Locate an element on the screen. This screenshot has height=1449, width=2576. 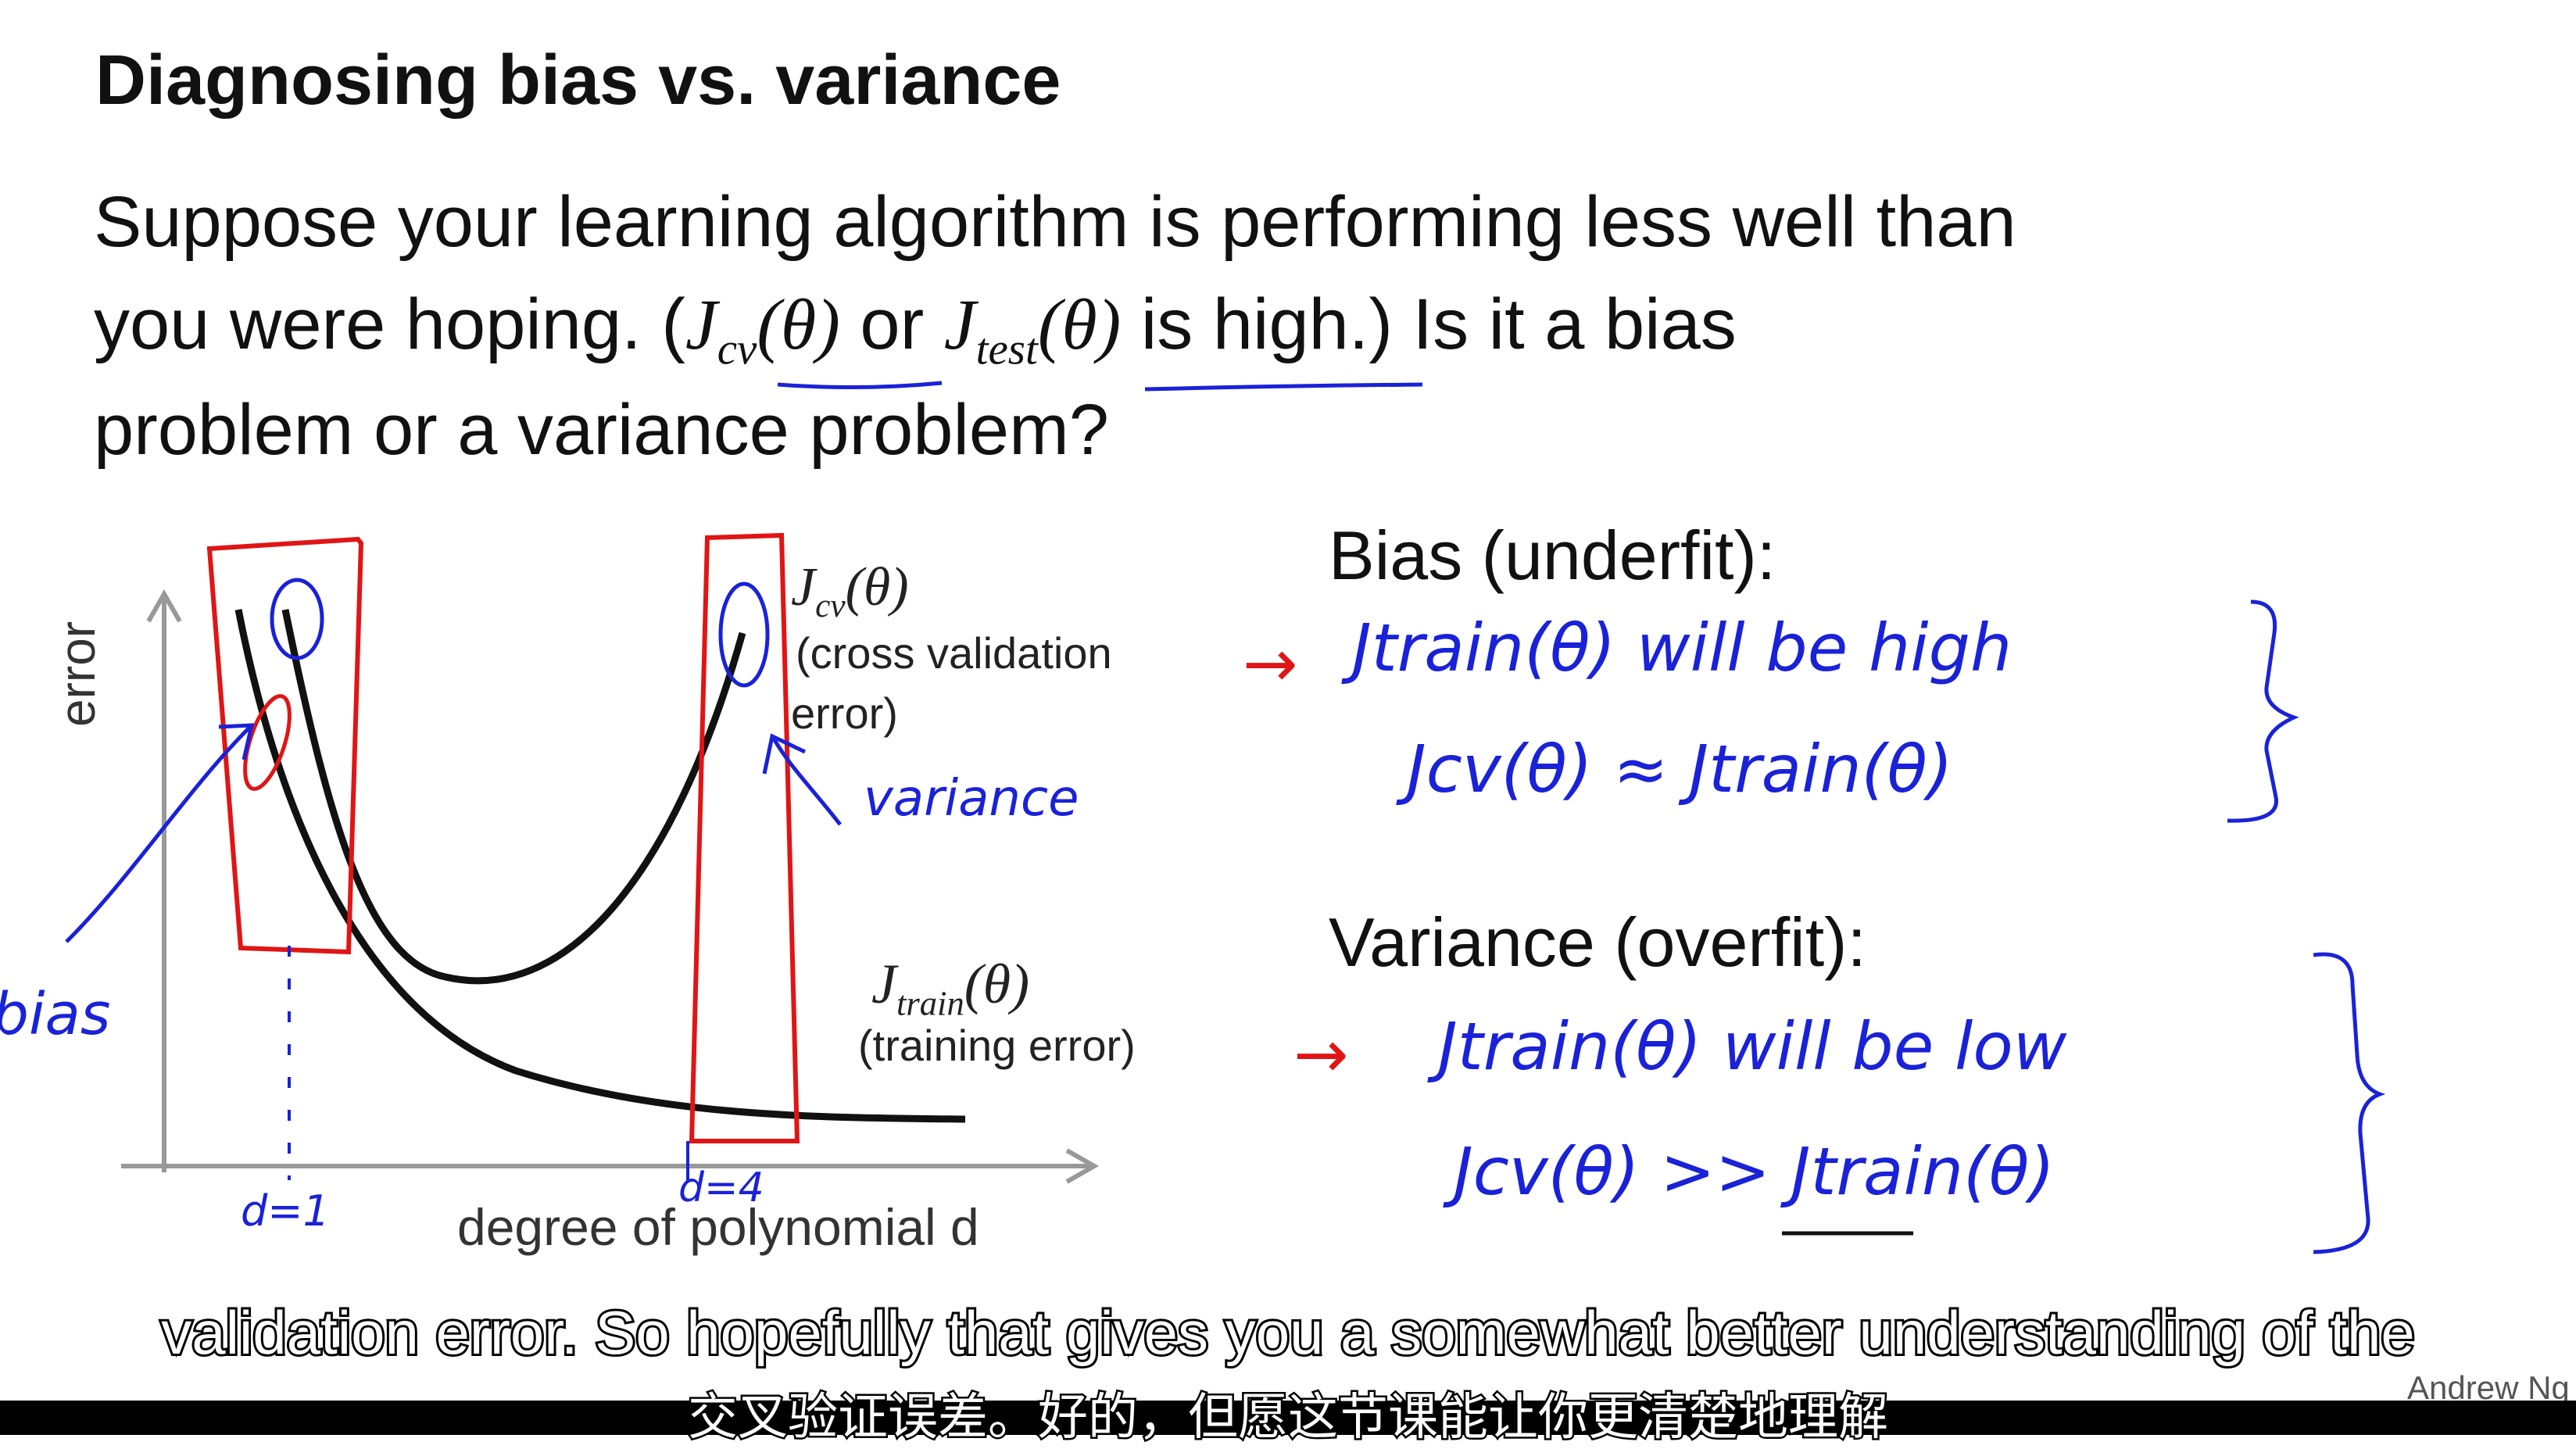
variance-arrow is located at coordinates (806, 781).